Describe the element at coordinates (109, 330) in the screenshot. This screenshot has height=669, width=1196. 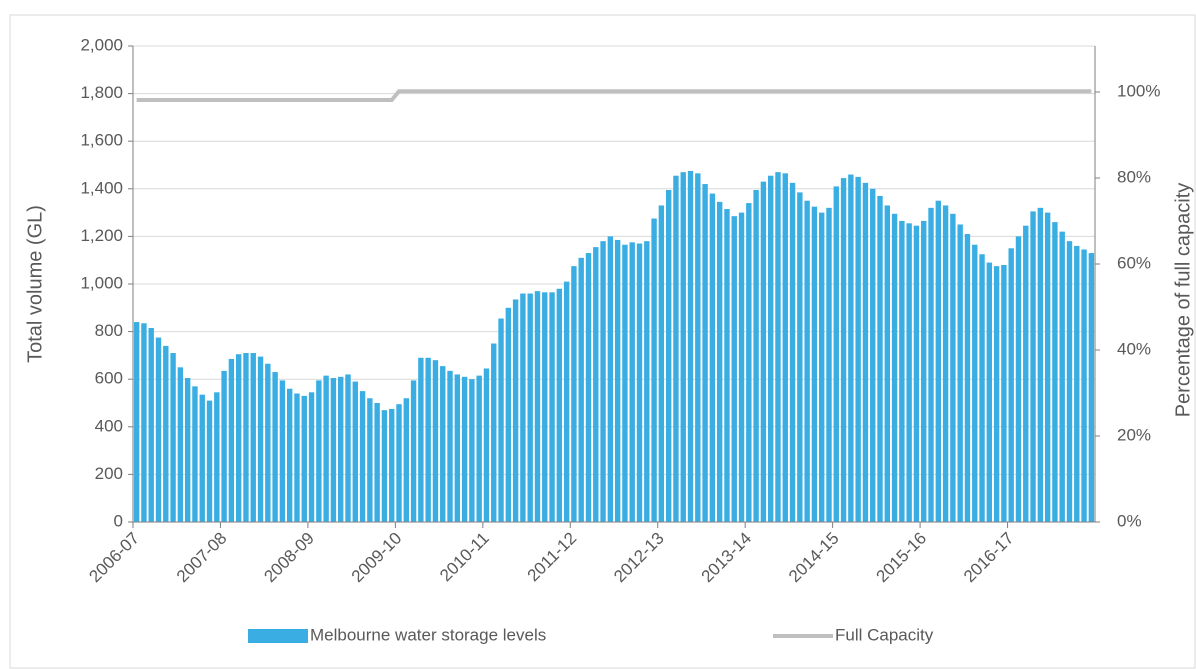
I see `y-tick-label: 800` at that location.